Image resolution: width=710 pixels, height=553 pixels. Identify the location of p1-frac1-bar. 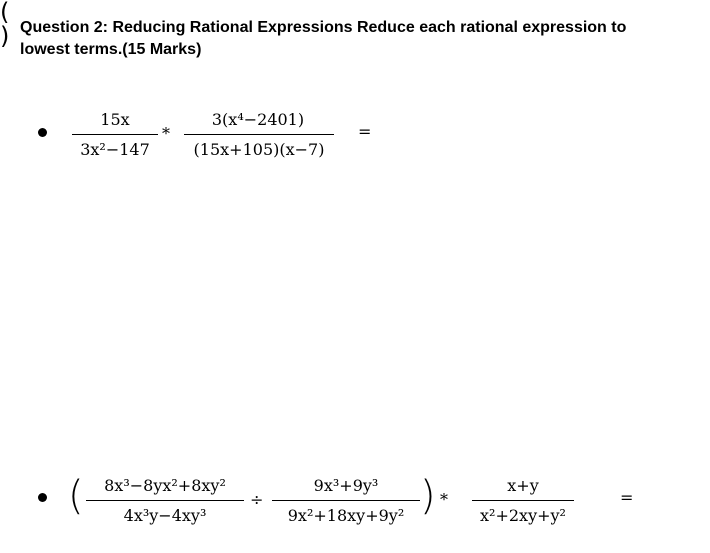
(115, 134).